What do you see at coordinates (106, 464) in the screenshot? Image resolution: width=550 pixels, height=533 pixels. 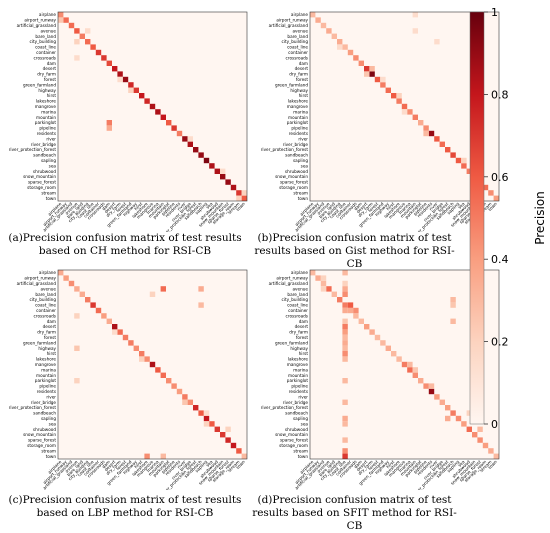 I see `x-tick-label: dam` at bounding box center [106, 464].